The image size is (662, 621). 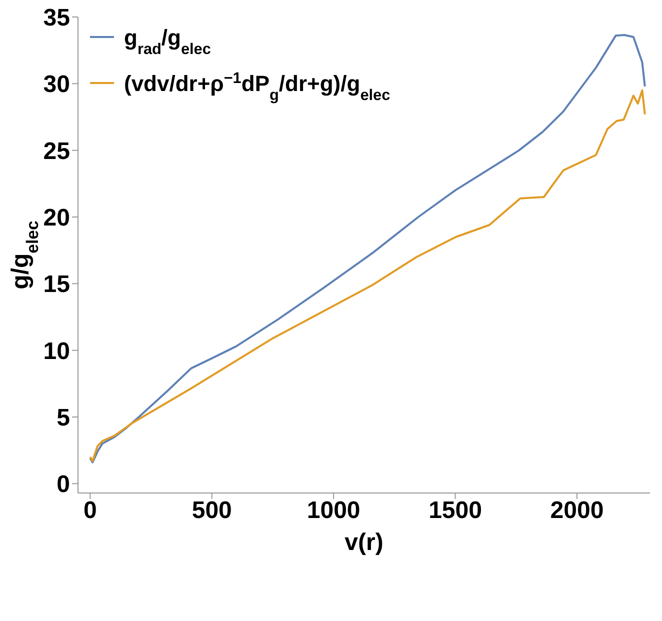 What do you see at coordinates (90, 510) in the screenshot?
I see `x-tick-label: 0` at bounding box center [90, 510].